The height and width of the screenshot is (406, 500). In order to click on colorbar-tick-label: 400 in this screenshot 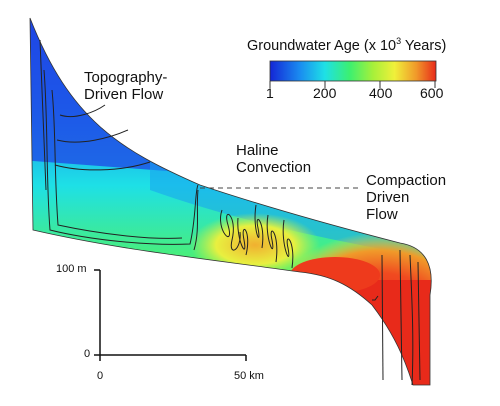, I will do `click(381, 93)`.